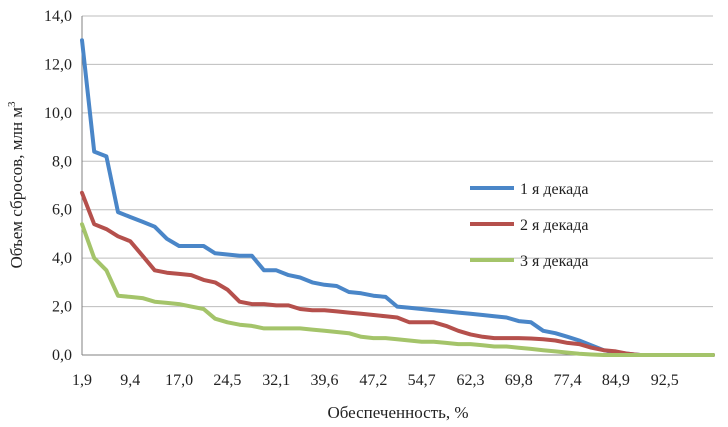 The image size is (728, 427). What do you see at coordinates (519, 380) in the screenshot?
I see `x-tick-label: 69,8` at bounding box center [519, 380].